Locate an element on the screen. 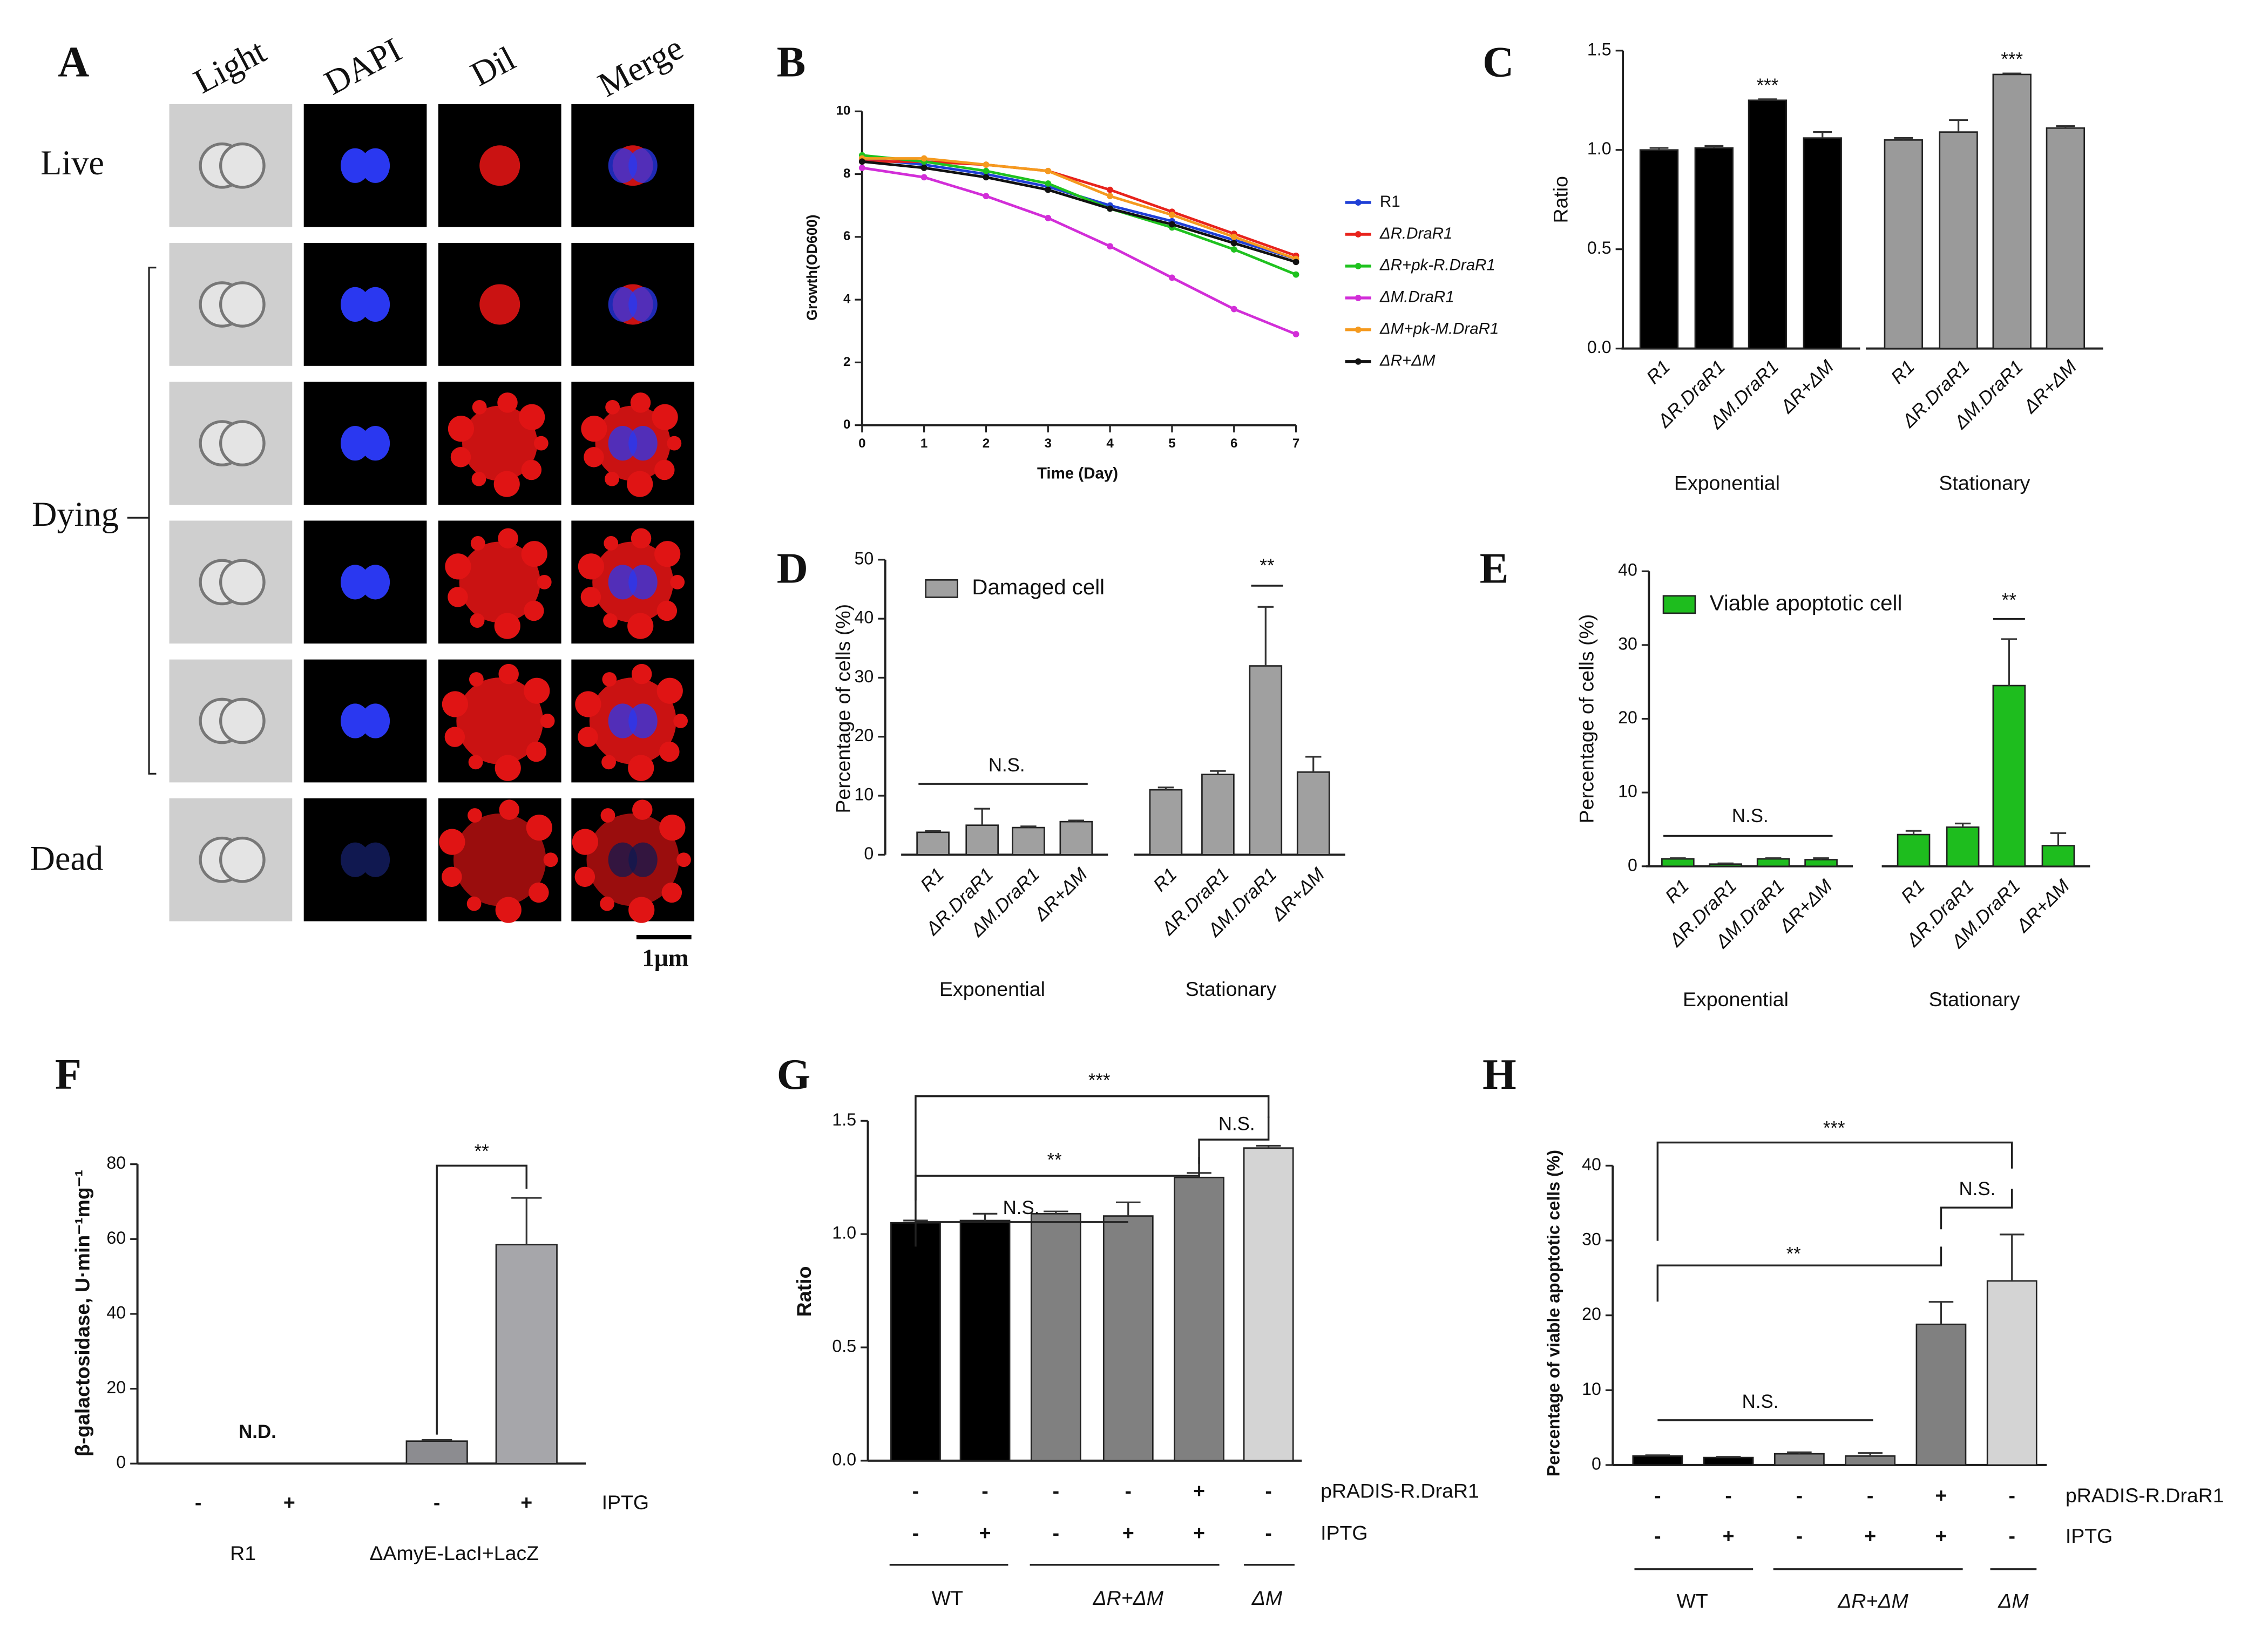  y-tick-label: 0 is located at coordinates (847, 424).